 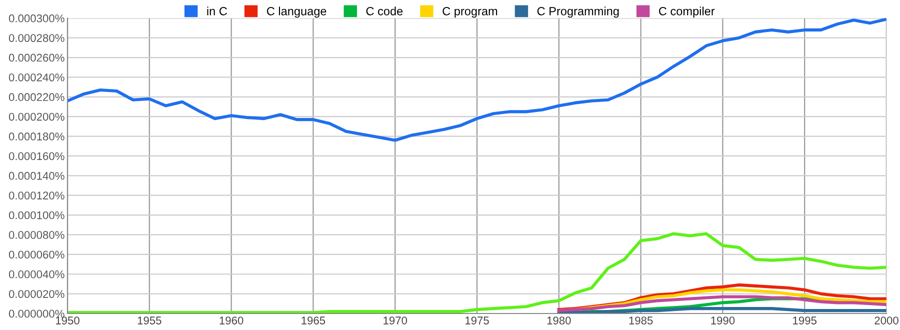 I want to click on y-tick-label: 0.000020%, so click(x=36, y=294).